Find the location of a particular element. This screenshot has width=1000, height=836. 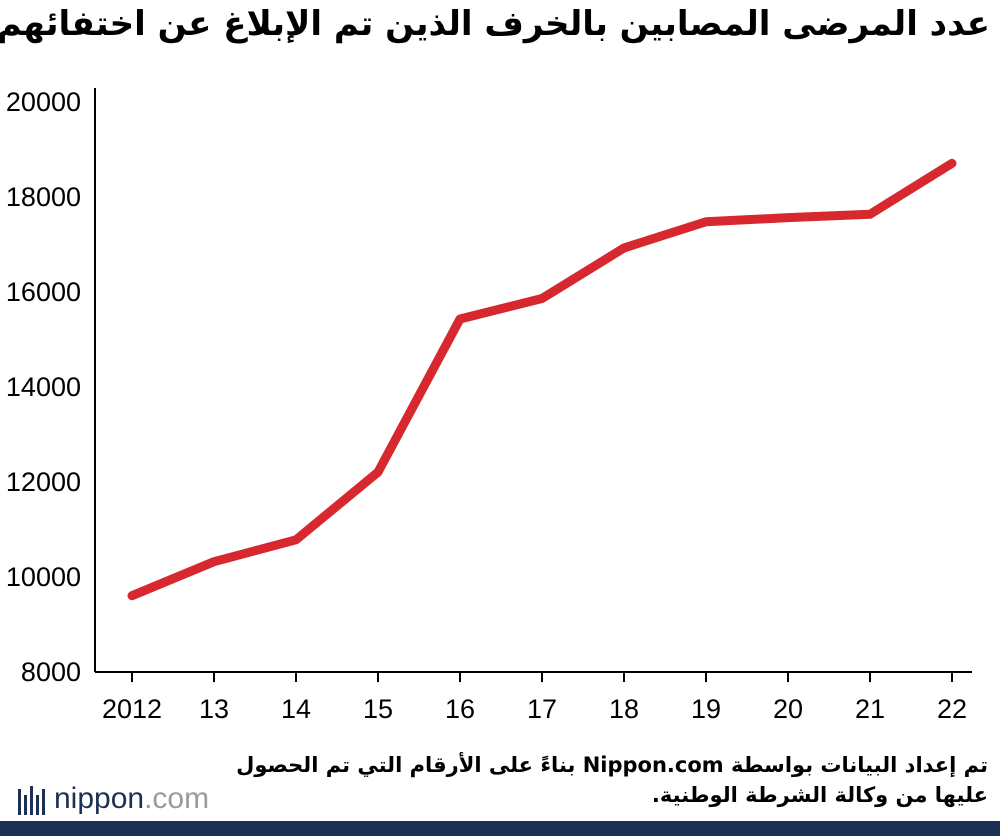

nippon-logo-text-main: nippon is located at coordinates (99, 798).